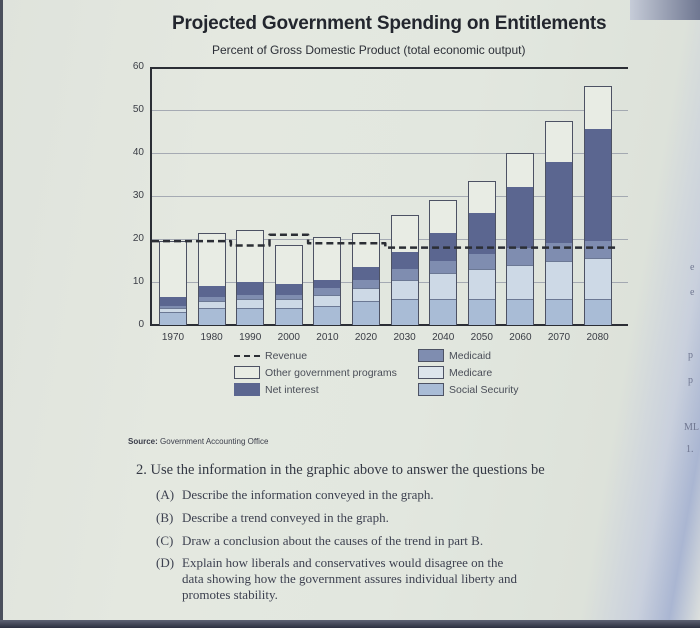 This screenshot has height=628, width=700. I want to click on legend-label: Net interest, so click(292, 389).